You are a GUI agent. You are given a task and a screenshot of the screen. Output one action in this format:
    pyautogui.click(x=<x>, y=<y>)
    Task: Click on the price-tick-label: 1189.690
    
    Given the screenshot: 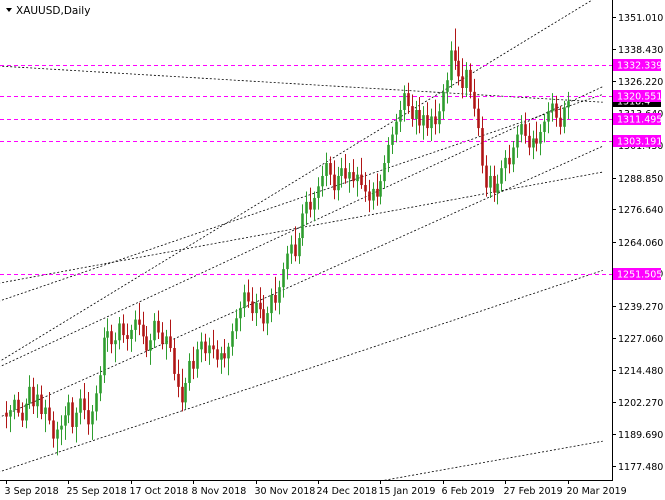 What is the action you would take?
    pyautogui.click(x=640, y=435)
    